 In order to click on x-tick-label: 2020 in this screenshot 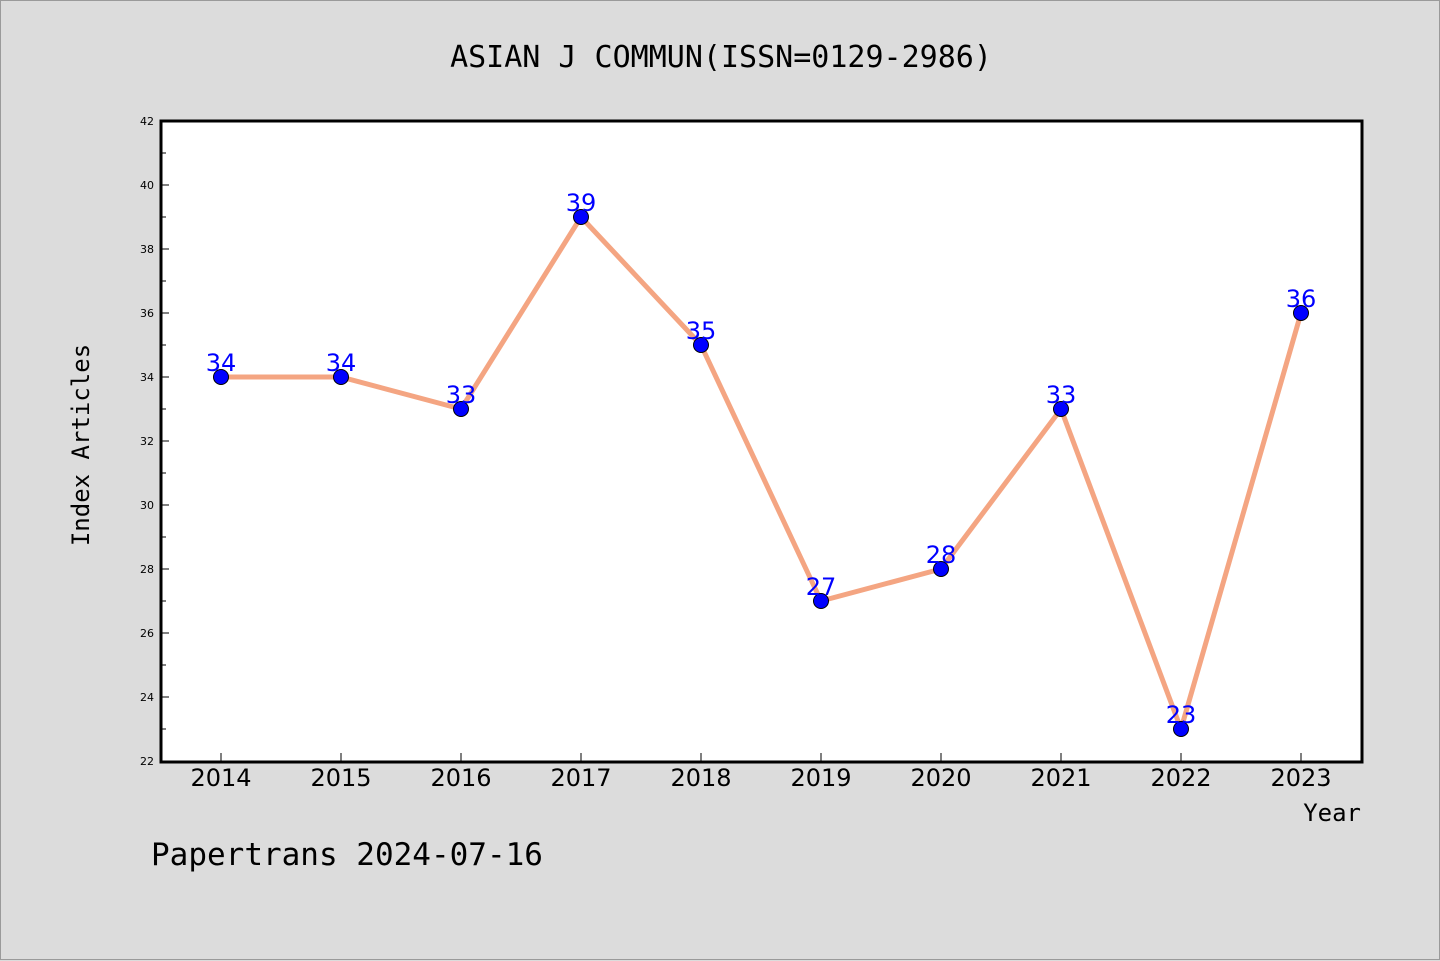, I will do `click(940, 778)`.